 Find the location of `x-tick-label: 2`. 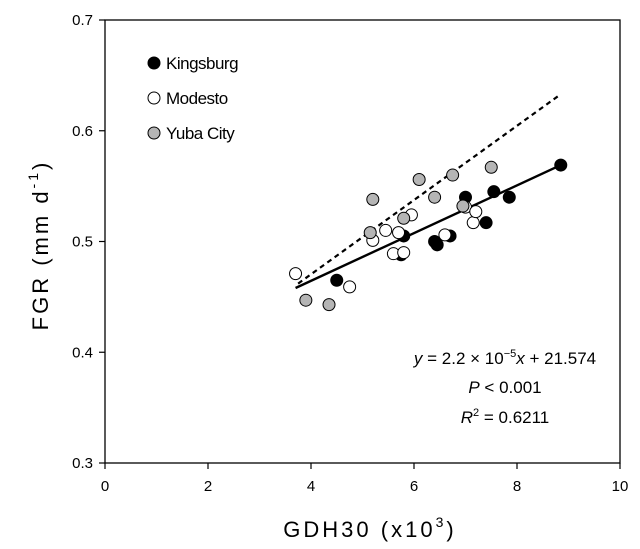

x-tick-label: 2 is located at coordinates (208, 486).